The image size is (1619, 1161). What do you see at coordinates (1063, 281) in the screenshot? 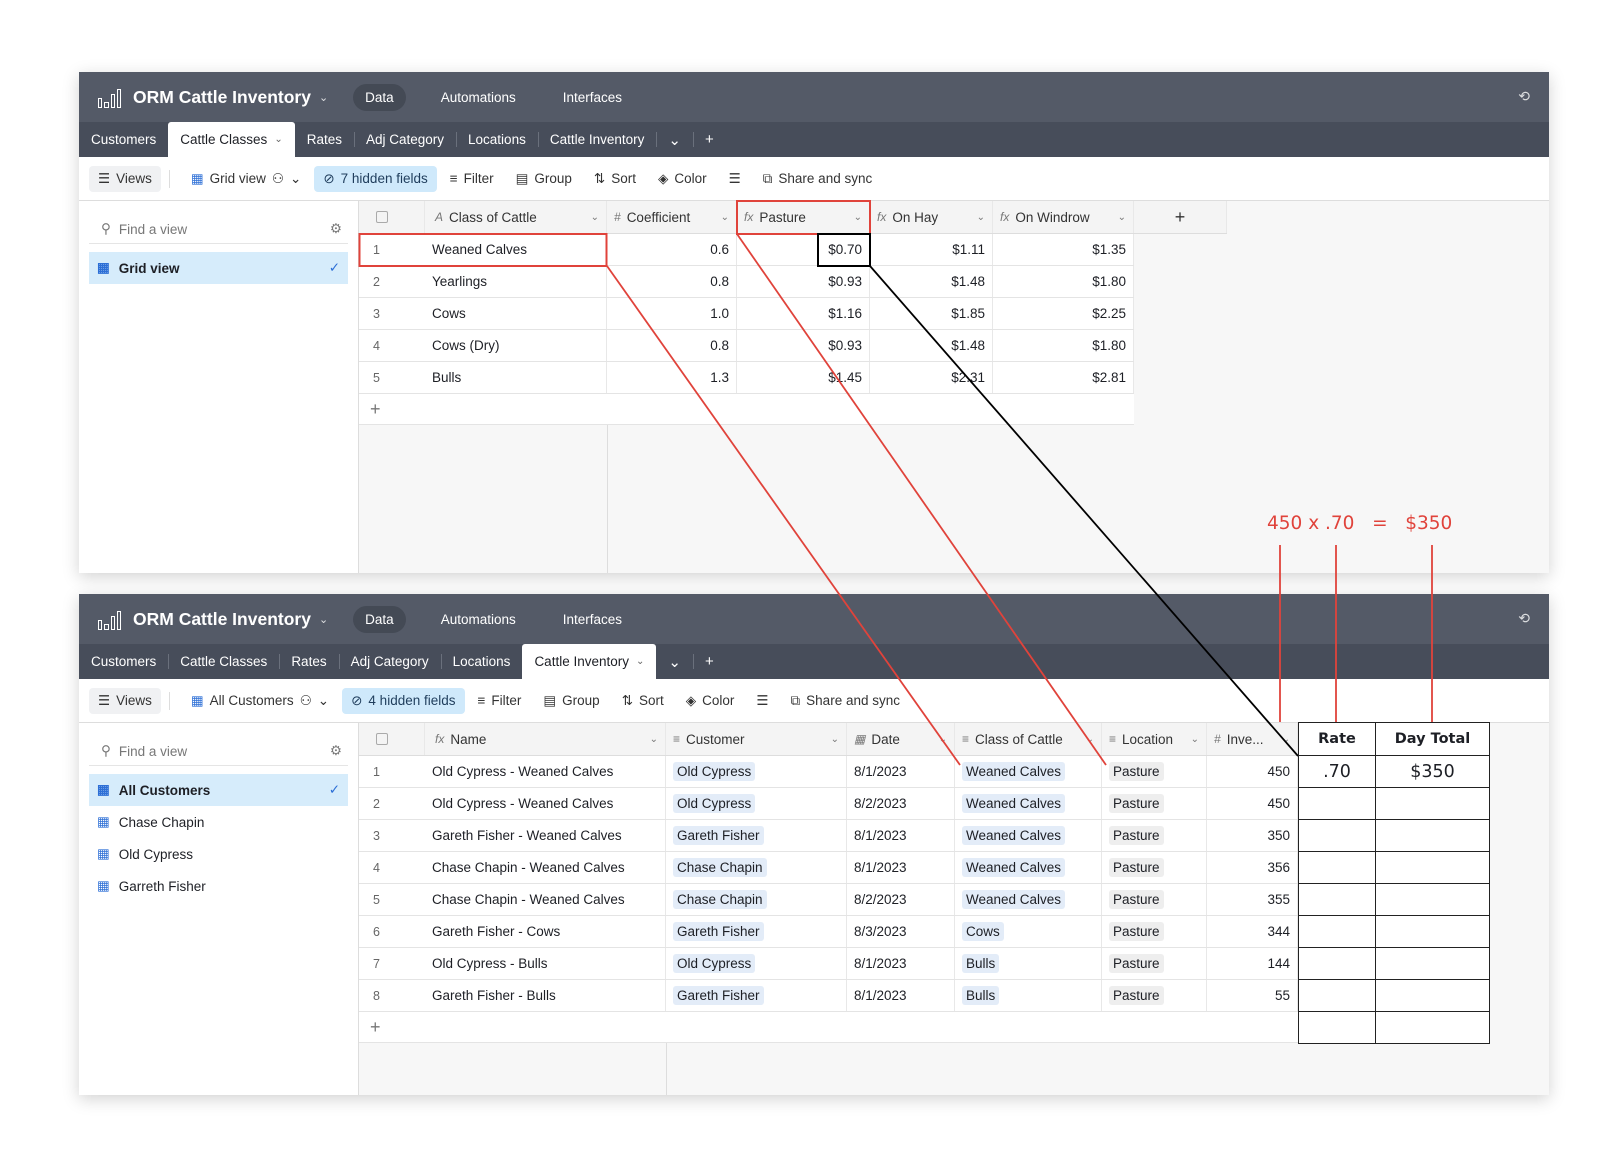
I see `cell: $1.80` at bounding box center [1063, 281].